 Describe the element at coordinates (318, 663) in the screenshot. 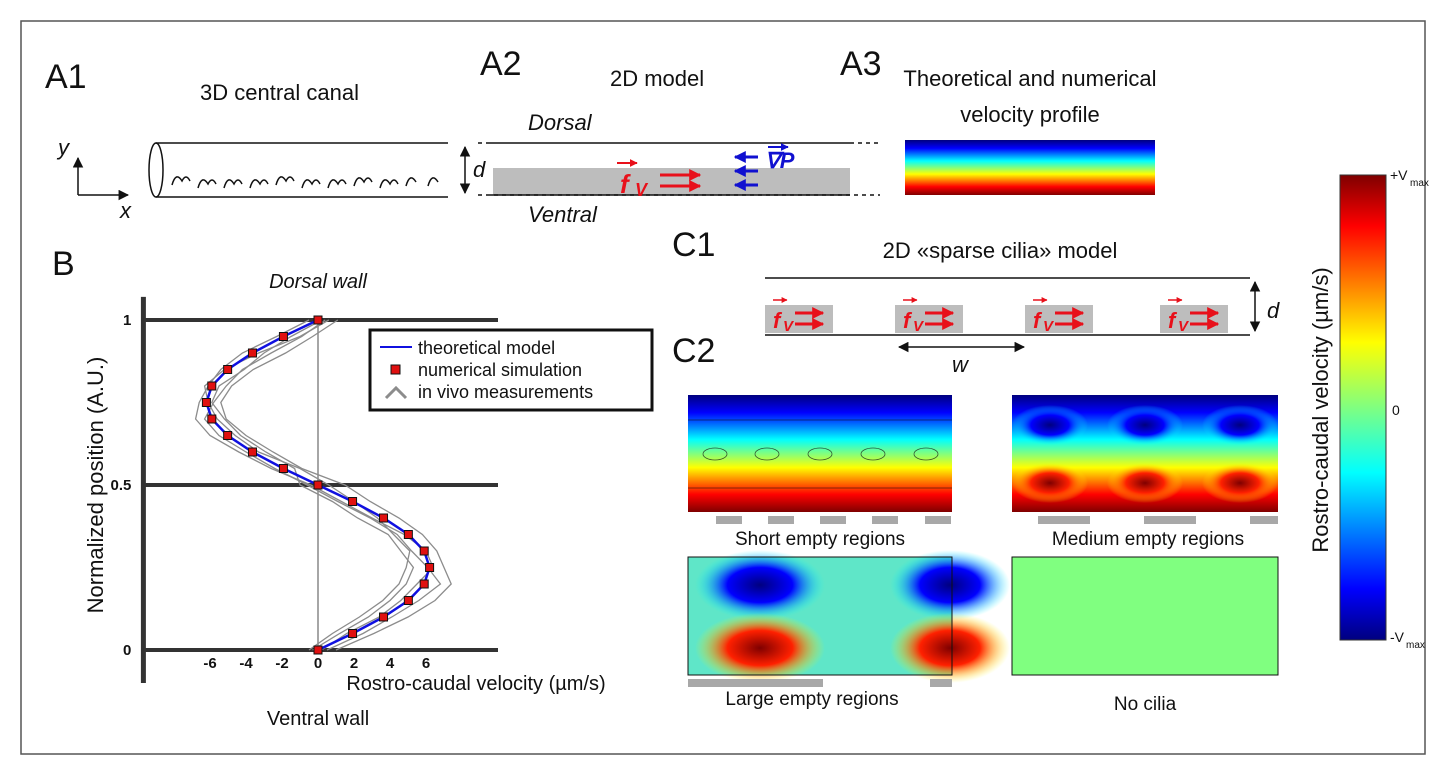

I see `x-tick-label: 0` at that location.